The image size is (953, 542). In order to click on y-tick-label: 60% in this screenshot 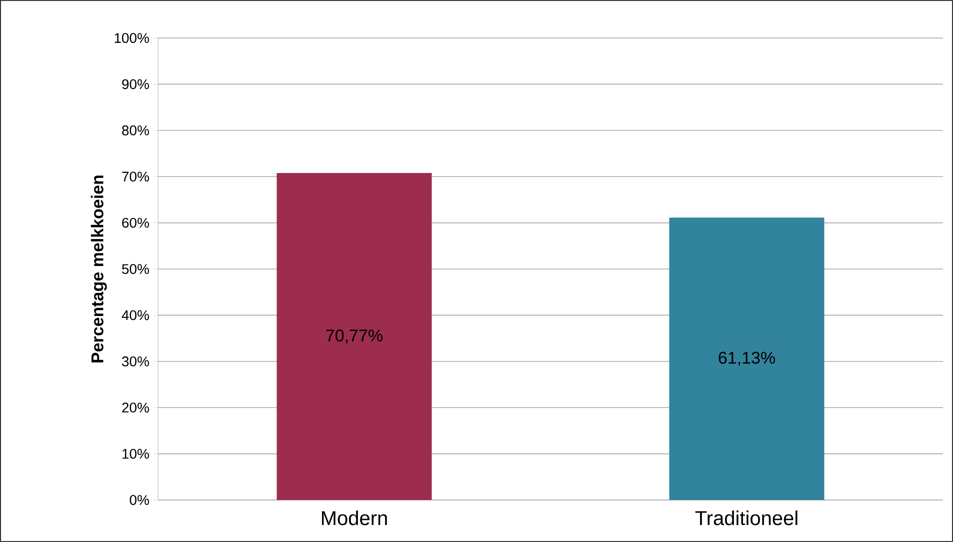, I will do `click(135, 223)`.